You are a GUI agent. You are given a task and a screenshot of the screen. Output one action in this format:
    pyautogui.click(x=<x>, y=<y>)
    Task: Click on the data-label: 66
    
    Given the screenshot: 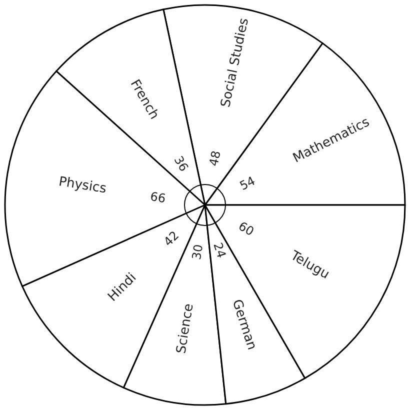 What is the action you would take?
    pyautogui.click(x=158, y=197)
    